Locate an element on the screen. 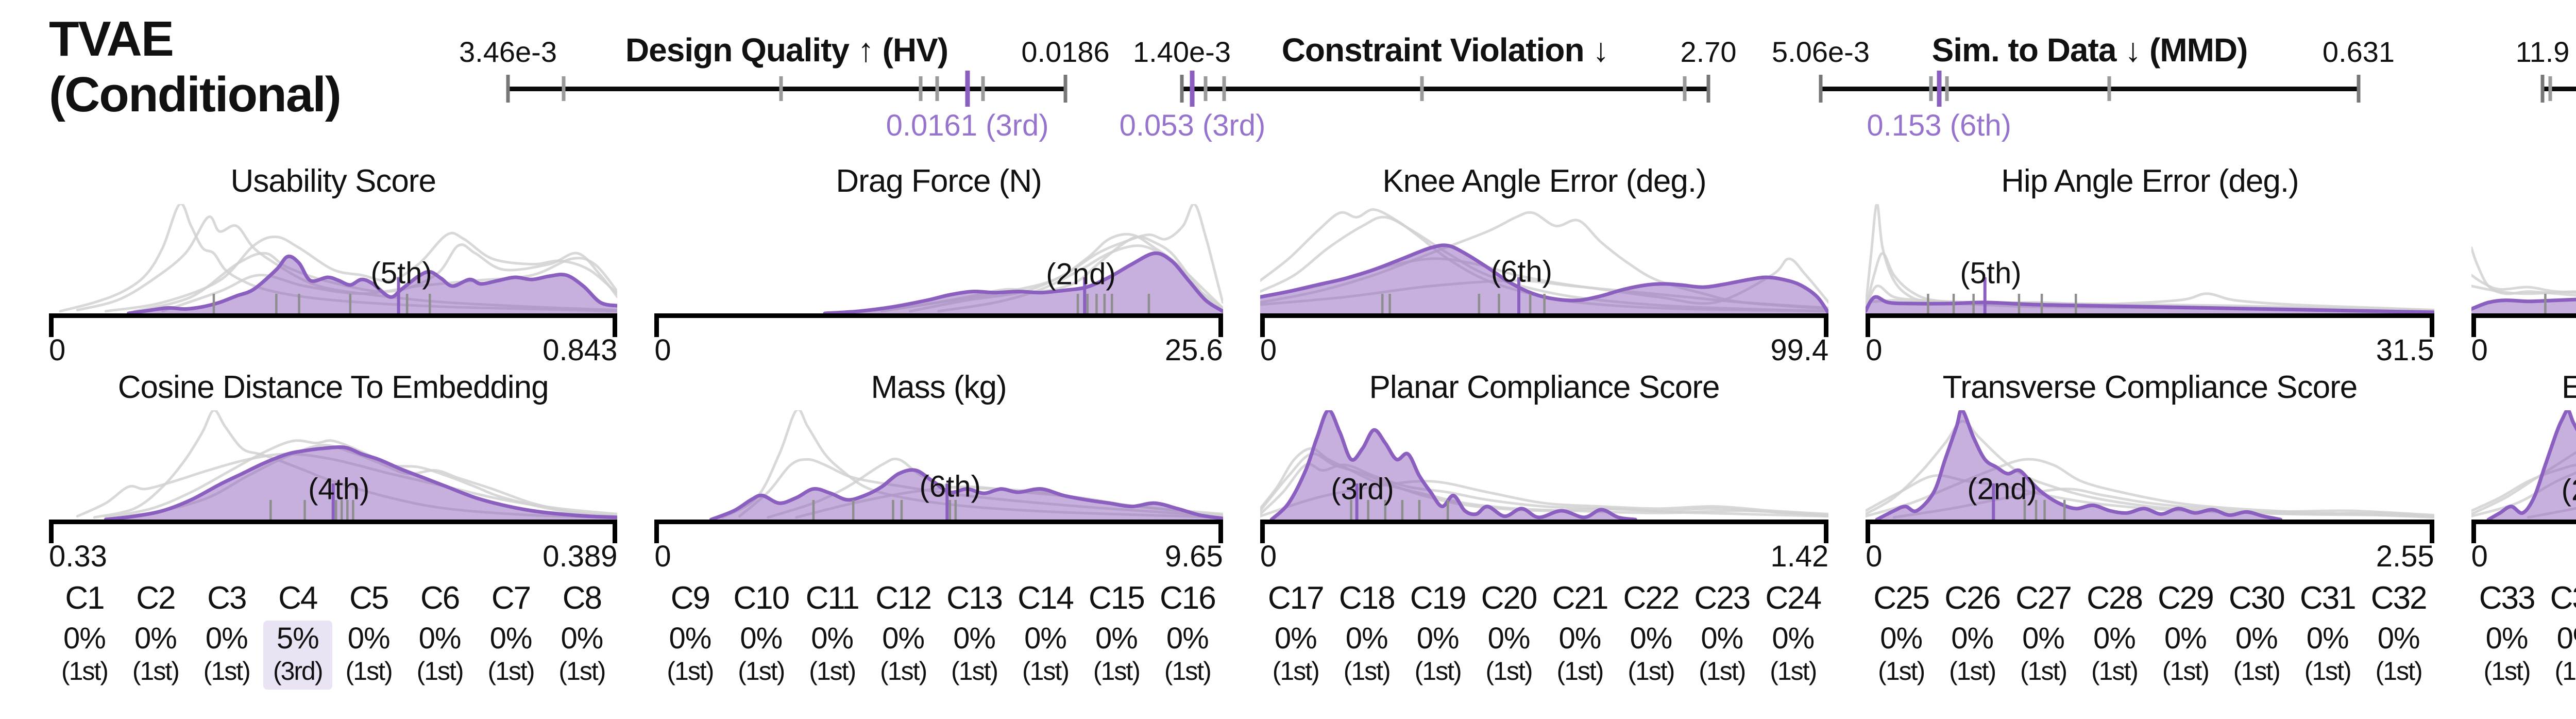 Image resolution: width=2576 pixels, height=719 pixels. density-plot-area: (3rd) is located at coordinates (1544, 465).